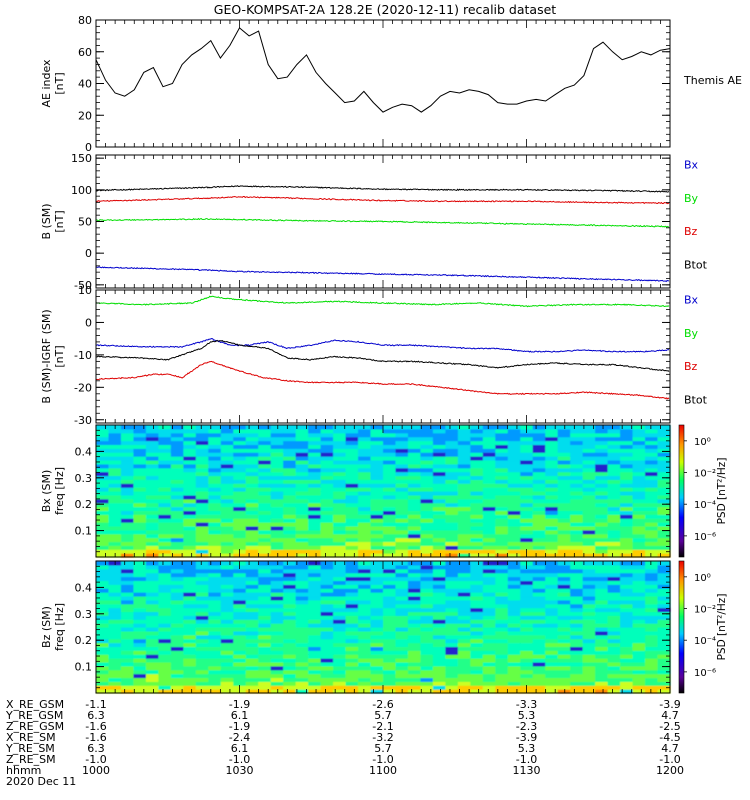  Describe the element at coordinates (526, 759) in the screenshot. I see `ephemeris-value: -1.0` at that location.